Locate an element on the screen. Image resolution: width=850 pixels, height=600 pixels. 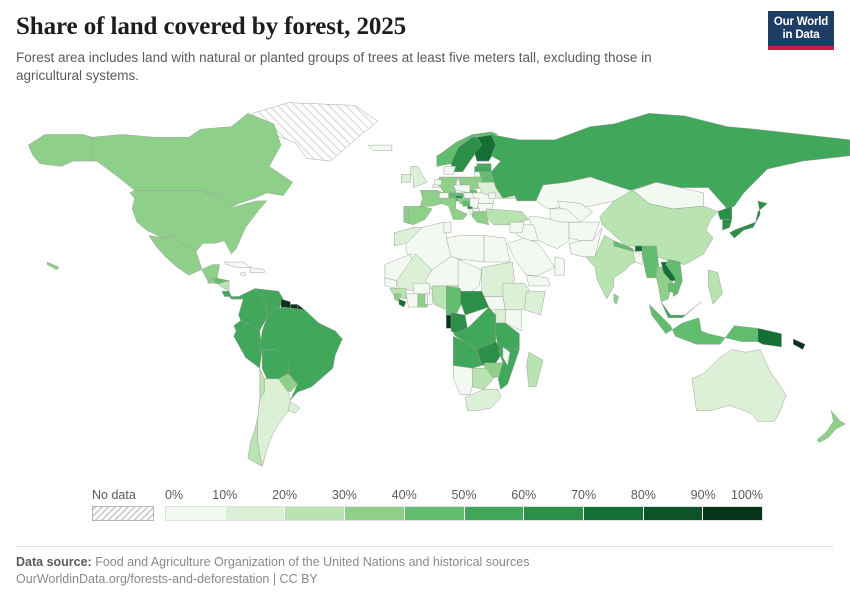
legend-tick-90pct: 90% is located at coordinates (703, 495).